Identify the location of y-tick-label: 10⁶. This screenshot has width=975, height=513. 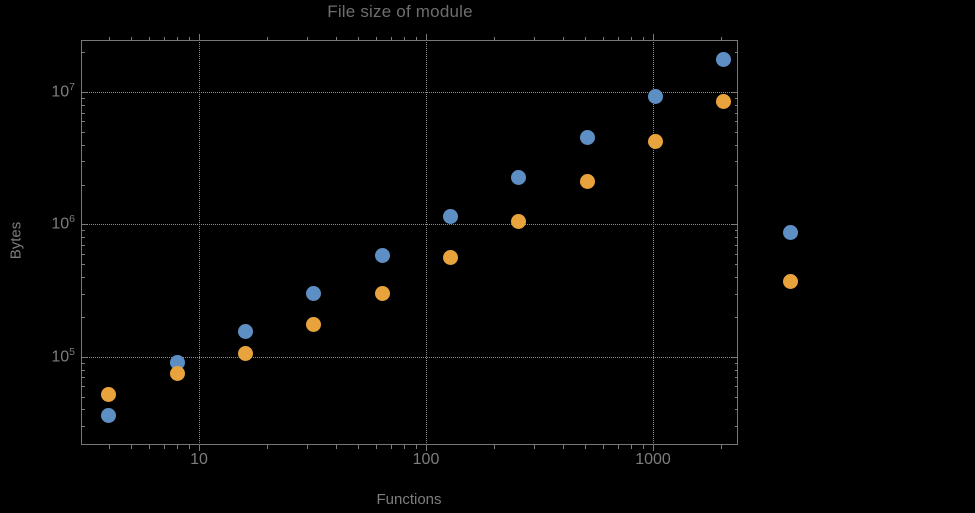
(63, 223).